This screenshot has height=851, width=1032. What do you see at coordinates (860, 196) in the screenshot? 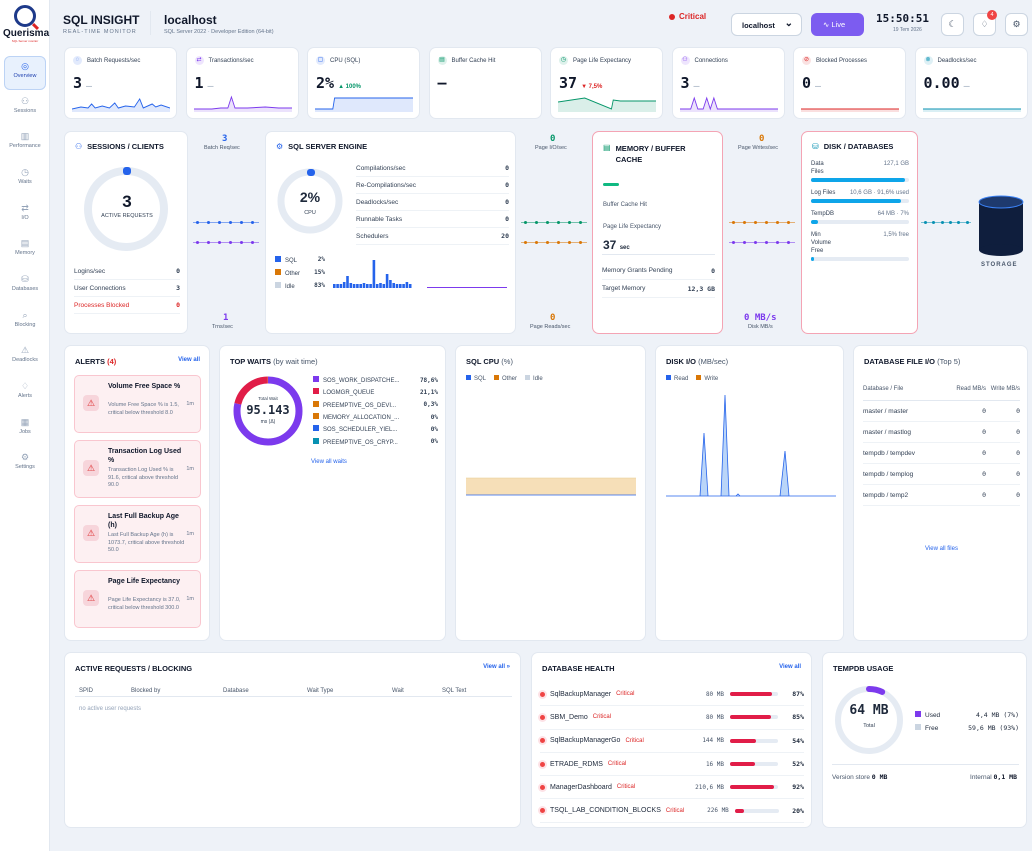
I see `disk-item: Log Files 10,6 GB · 91,6% used` at bounding box center [860, 196].